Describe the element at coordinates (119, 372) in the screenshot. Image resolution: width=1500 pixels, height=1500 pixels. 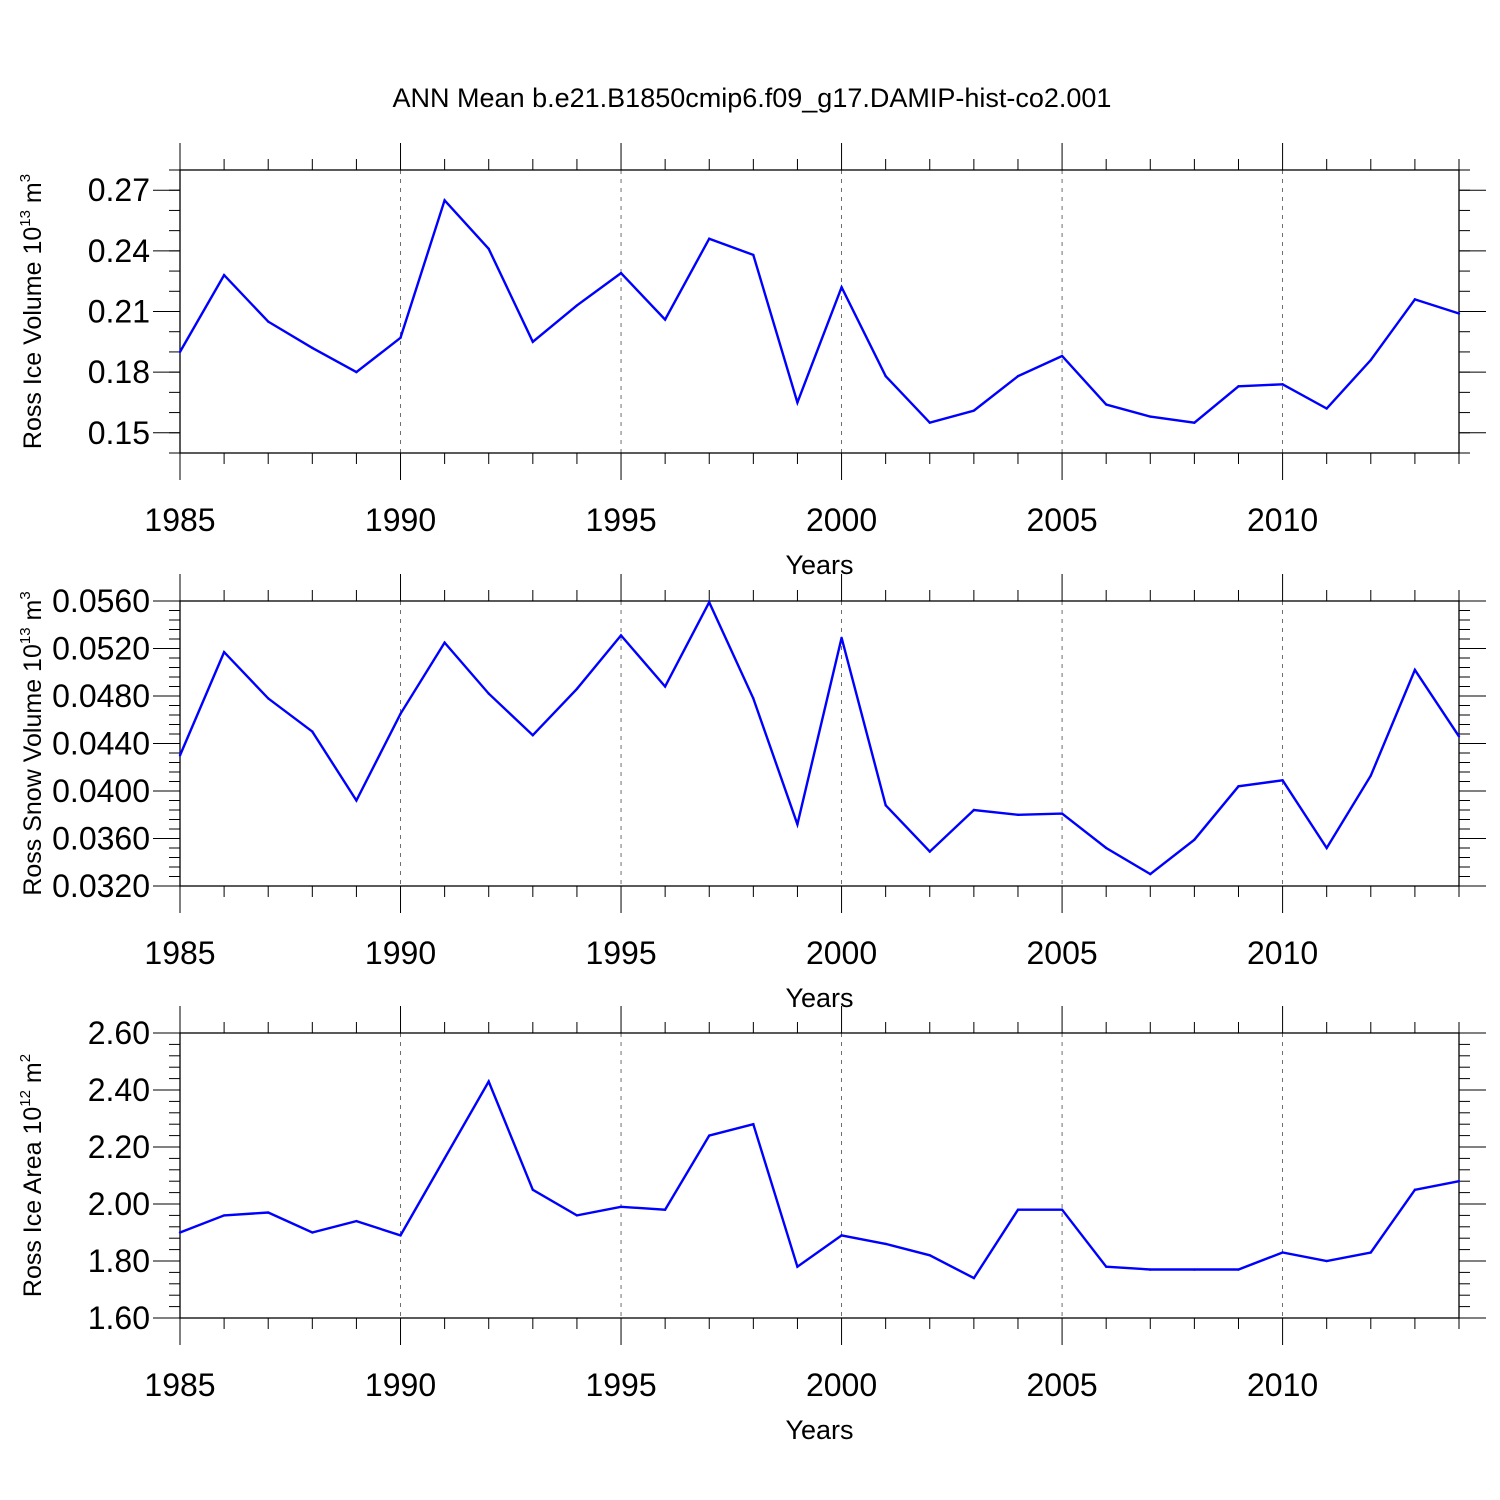
I see `y-tick-label: 0.18` at that location.